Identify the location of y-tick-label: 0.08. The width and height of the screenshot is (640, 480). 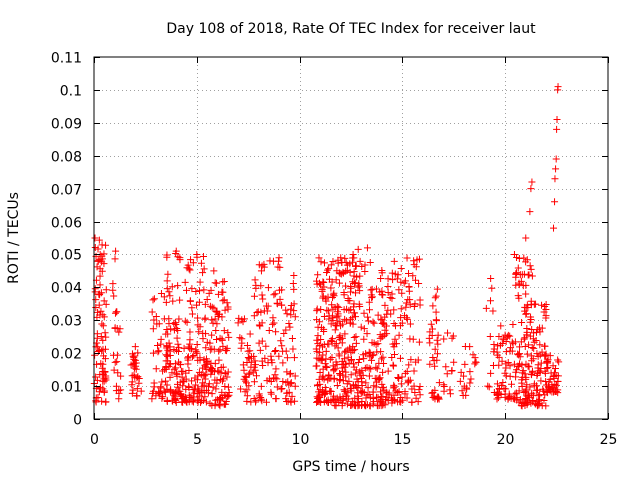
(66, 158).